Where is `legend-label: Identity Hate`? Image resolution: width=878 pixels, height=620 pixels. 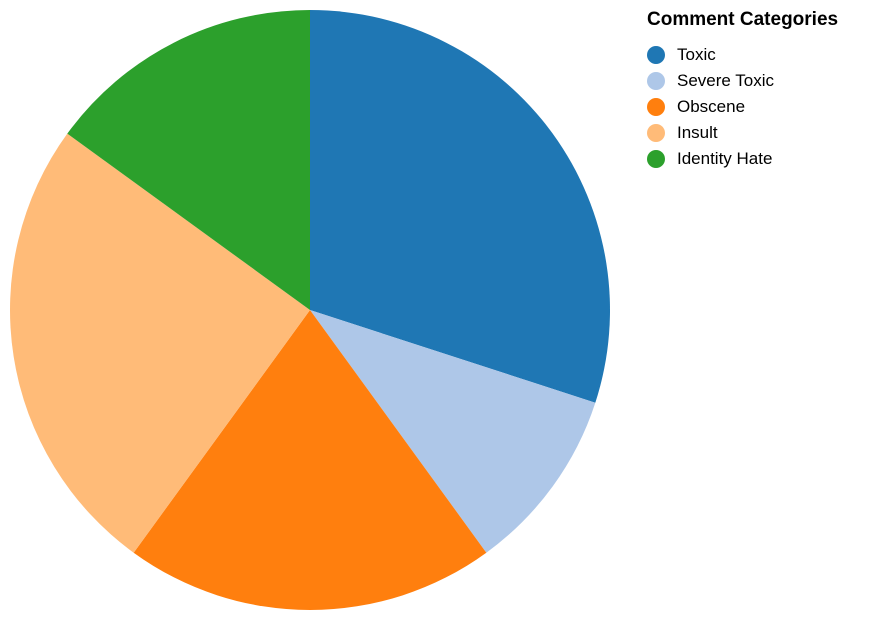 legend-label: Identity Hate is located at coordinates (725, 158).